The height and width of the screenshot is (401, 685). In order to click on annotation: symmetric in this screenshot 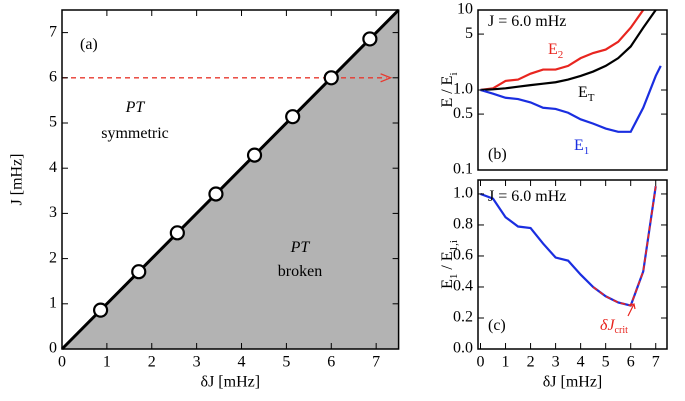, I will do `click(135, 133)`.